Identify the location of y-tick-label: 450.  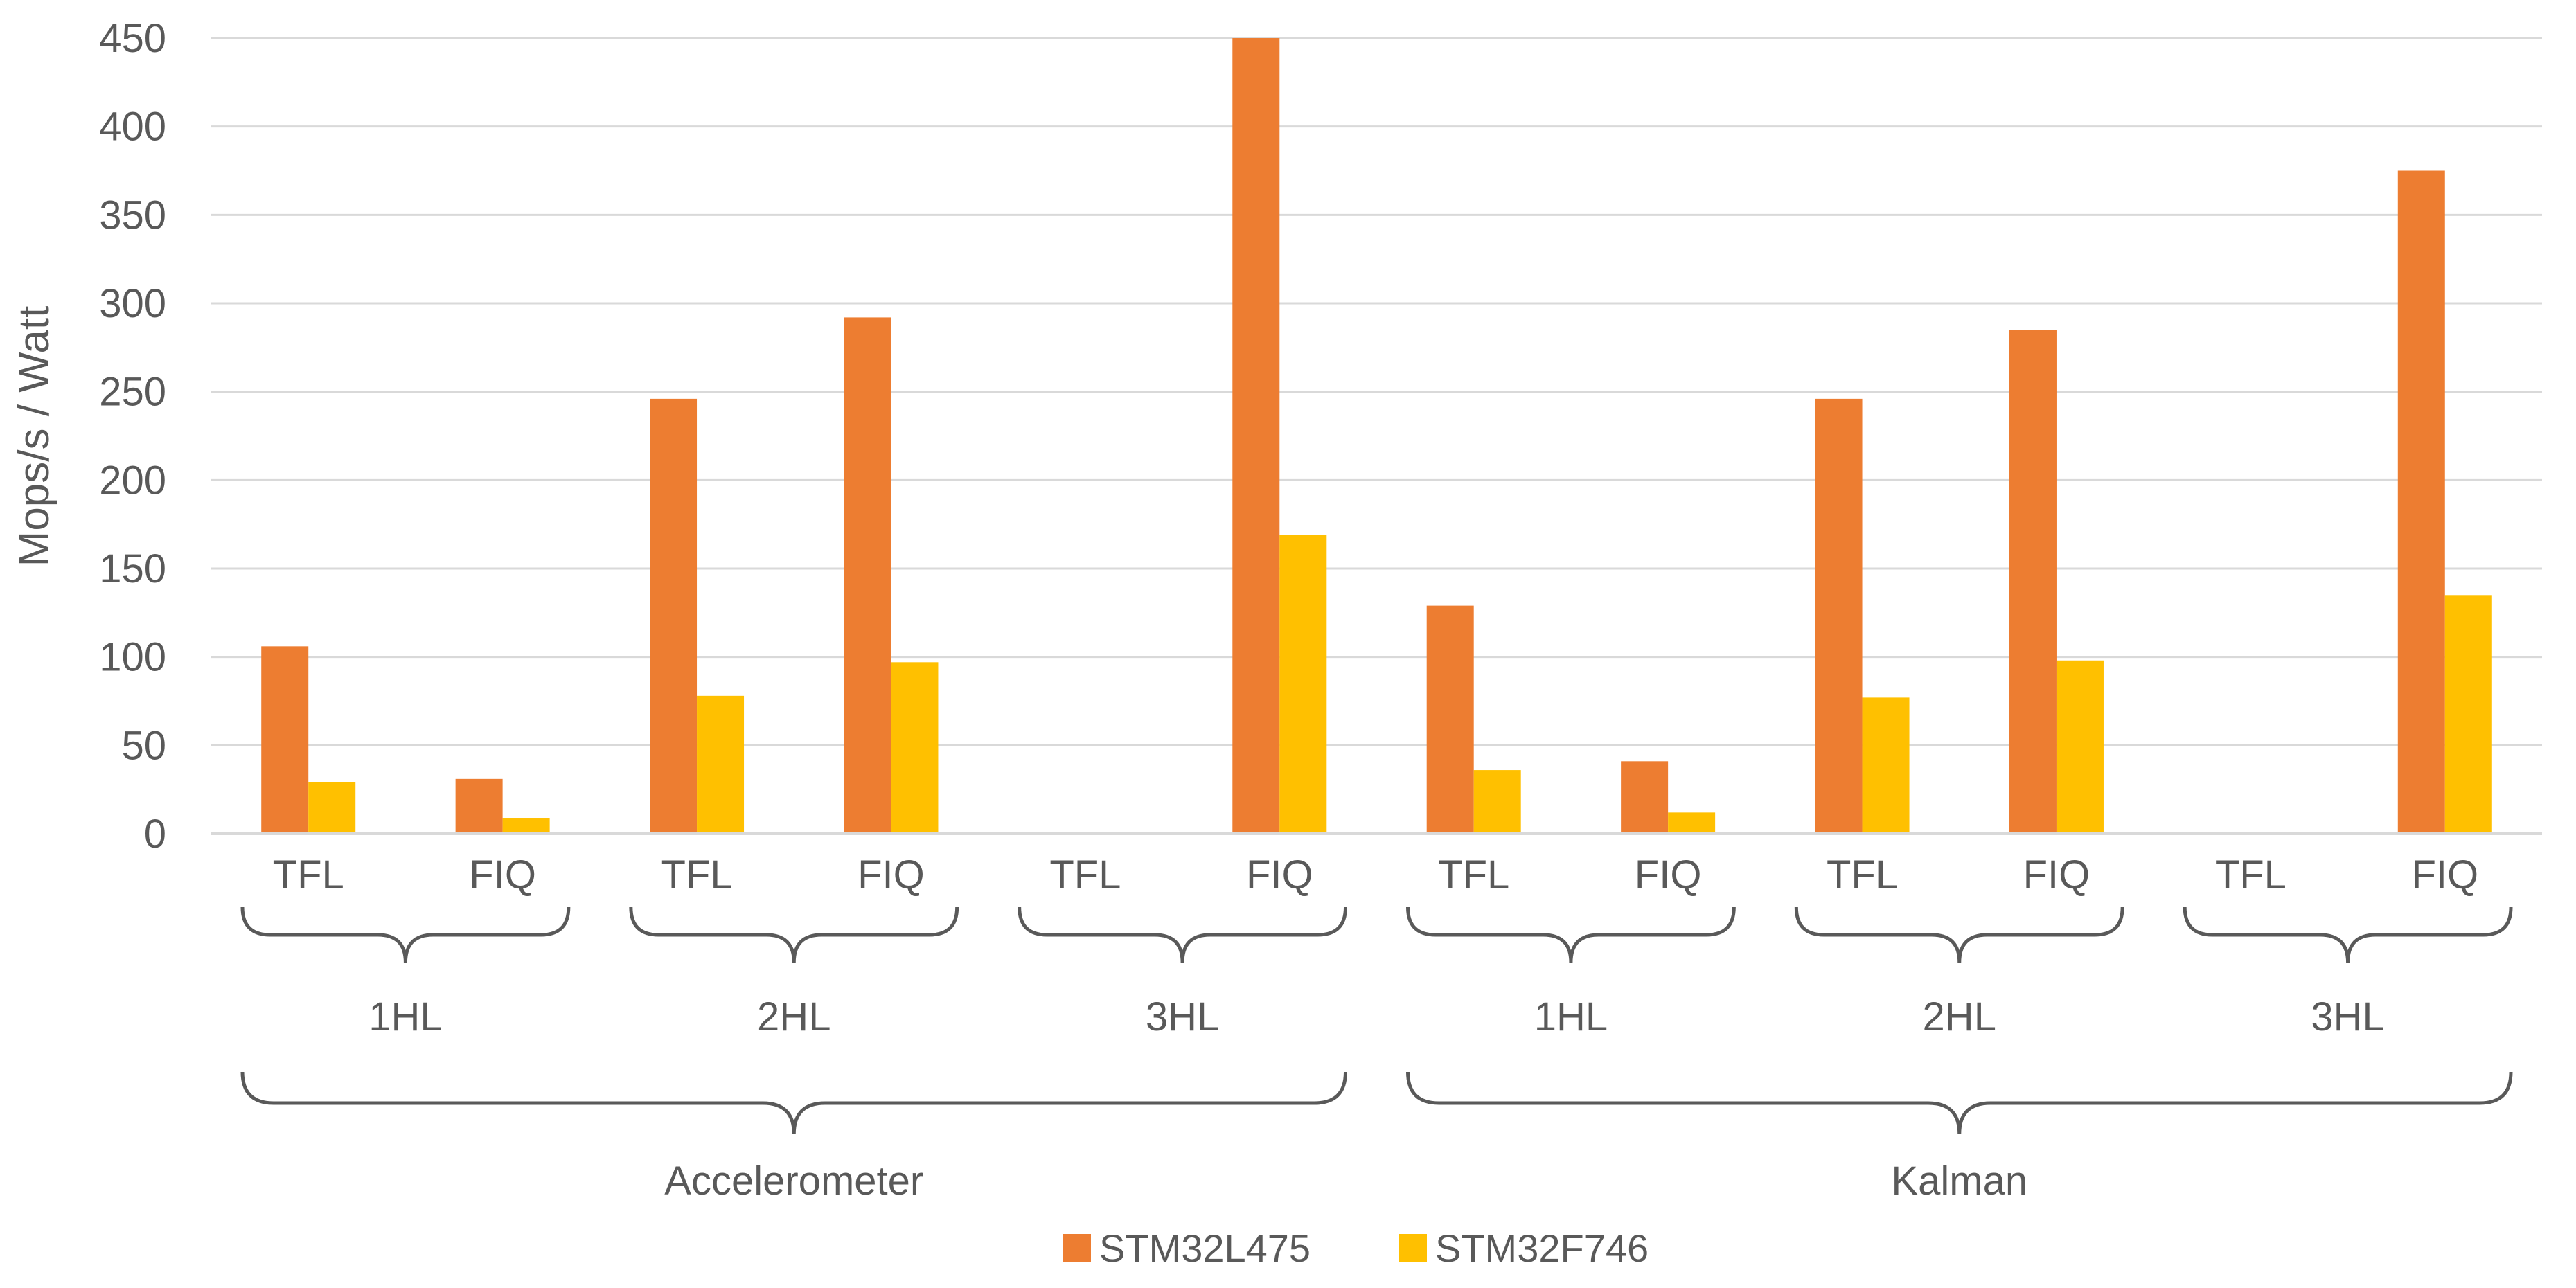
(132, 38).